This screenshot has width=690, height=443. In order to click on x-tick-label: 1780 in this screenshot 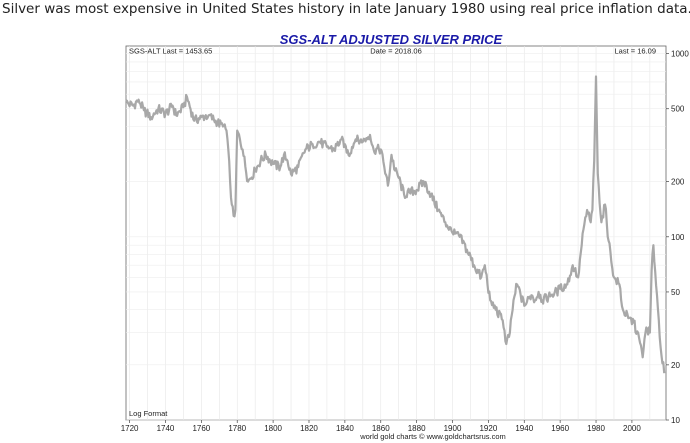, I will do `click(237, 428)`.